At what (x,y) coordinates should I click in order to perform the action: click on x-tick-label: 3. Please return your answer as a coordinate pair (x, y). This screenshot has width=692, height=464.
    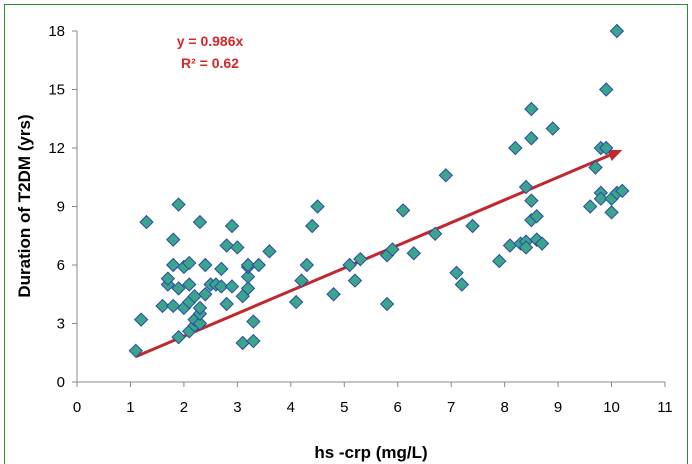
    Looking at the image, I should click on (237, 407).